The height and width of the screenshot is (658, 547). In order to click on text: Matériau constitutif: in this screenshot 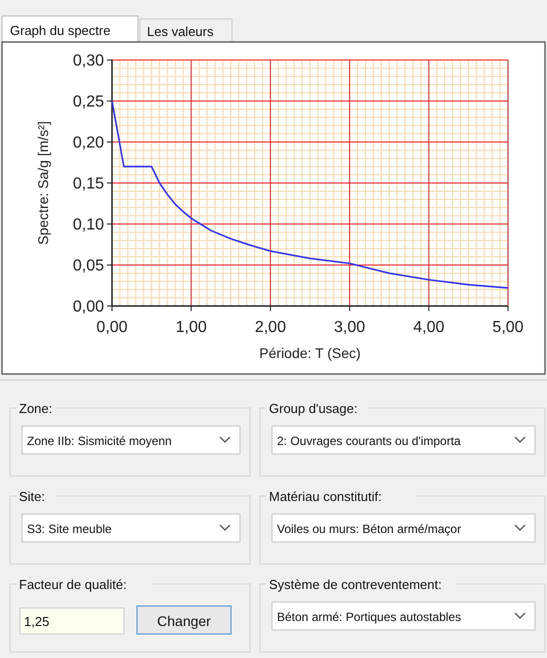, I will do `click(325, 496)`.